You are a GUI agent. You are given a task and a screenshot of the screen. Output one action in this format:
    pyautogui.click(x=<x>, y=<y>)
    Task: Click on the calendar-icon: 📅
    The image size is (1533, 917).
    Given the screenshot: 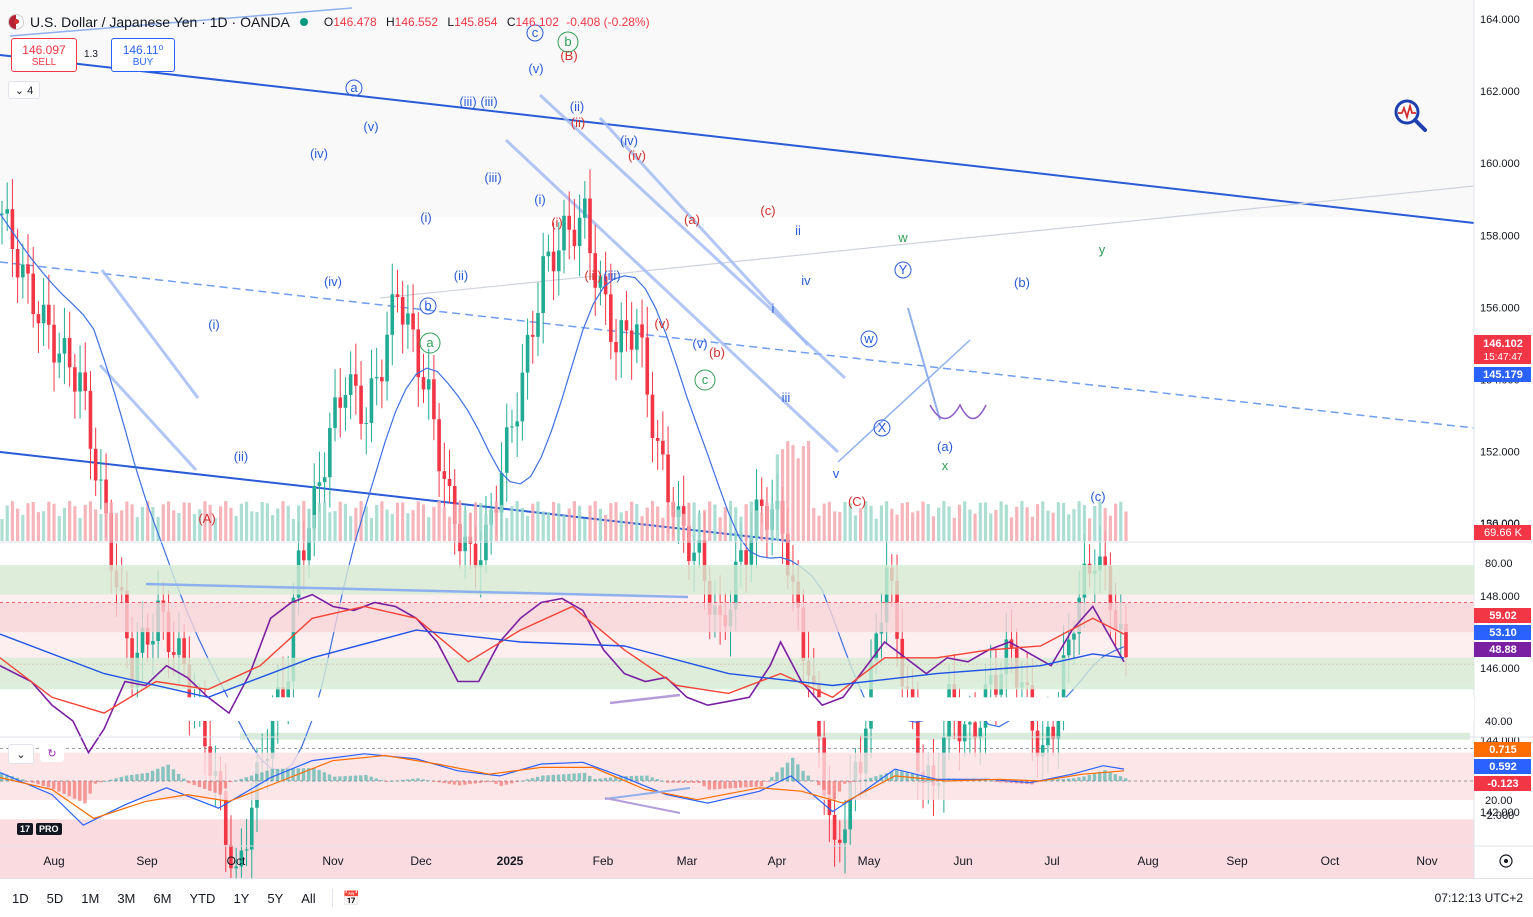 What is the action you would take?
    pyautogui.click(x=351, y=897)
    